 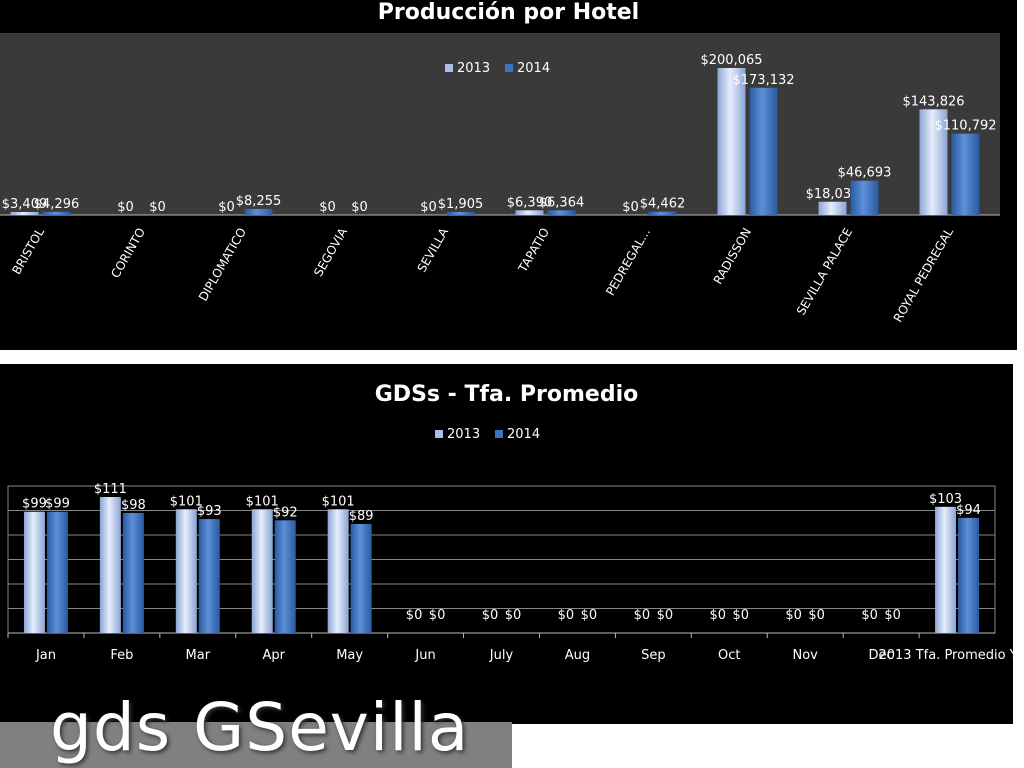 I want to click on x-tick-label: BRISTOL, so click(x=28, y=251).